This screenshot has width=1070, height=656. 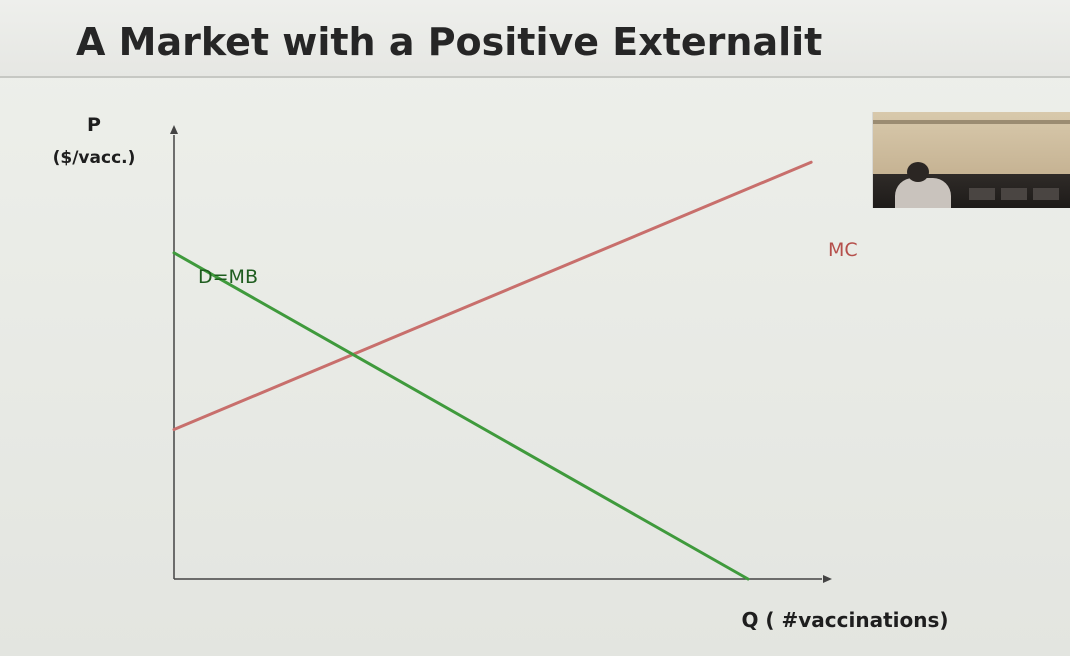 What do you see at coordinates (449, 42) in the screenshot?
I see `slide-title: A Market with a Positive Externalit` at bounding box center [449, 42].